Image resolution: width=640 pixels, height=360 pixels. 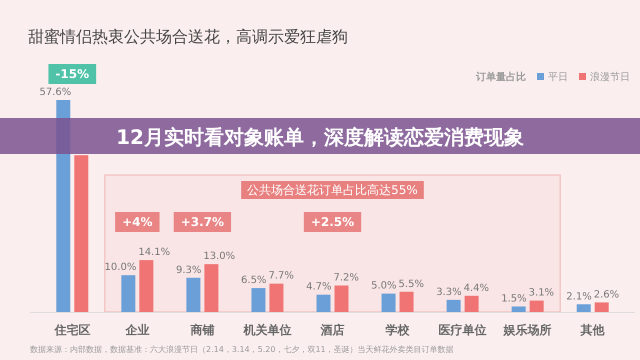 I want to click on data-label: 14.1%, so click(x=154, y=252).